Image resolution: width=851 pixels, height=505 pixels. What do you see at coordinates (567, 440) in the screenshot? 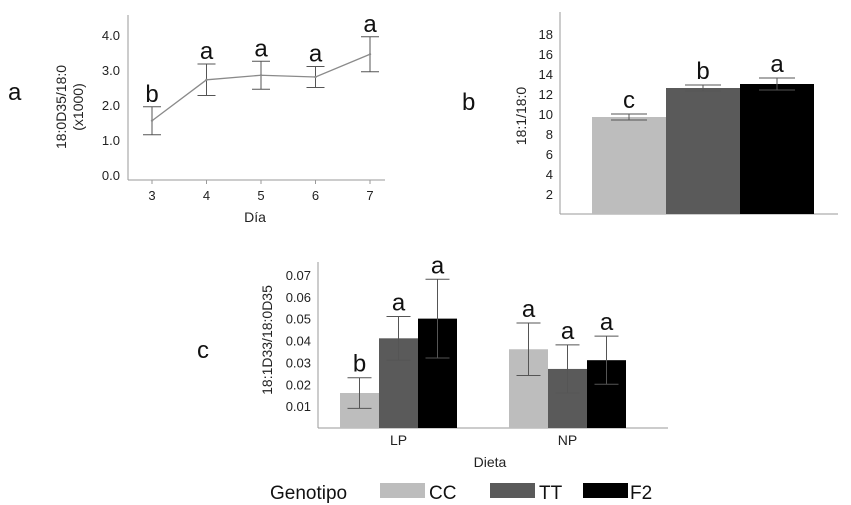
I see `chart-c-xtick-label: NP` at bounding box center [567, 440].